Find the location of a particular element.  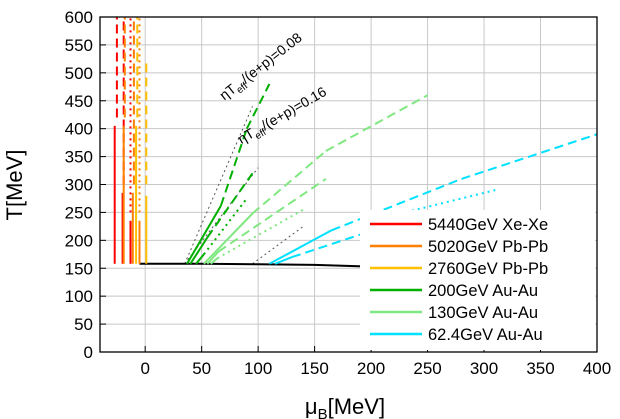

x-axis-label: μB[MeV] is located at coordinates (345, 406).